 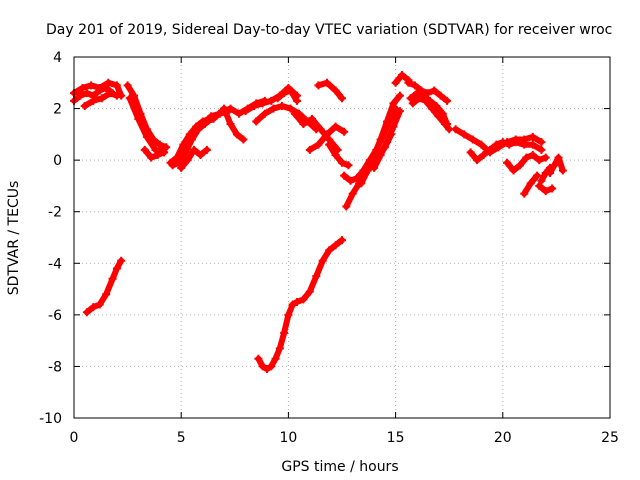 I want to click on x-tick-label: 20, so click(x=503, y=438).